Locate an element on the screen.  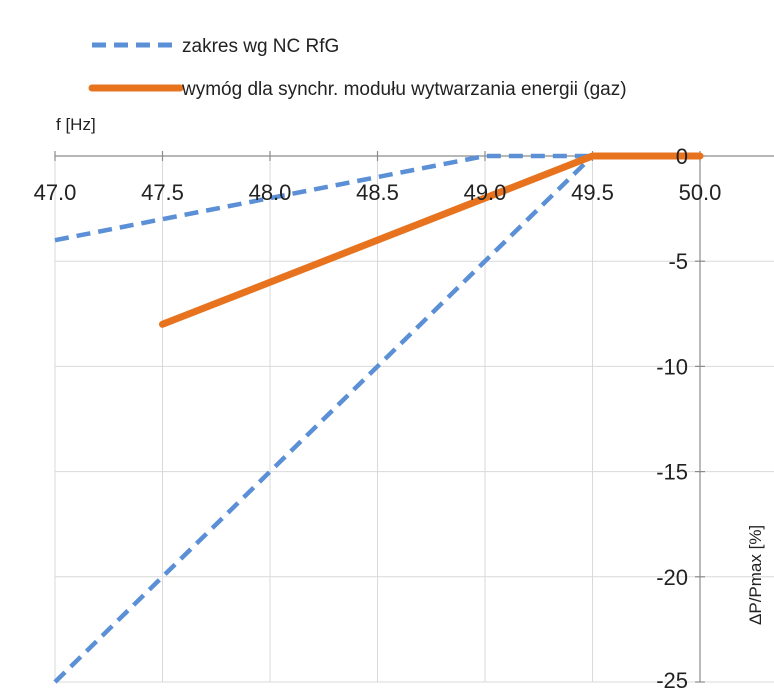
y-tick-label: -25 is located at coordinates (672, 679).